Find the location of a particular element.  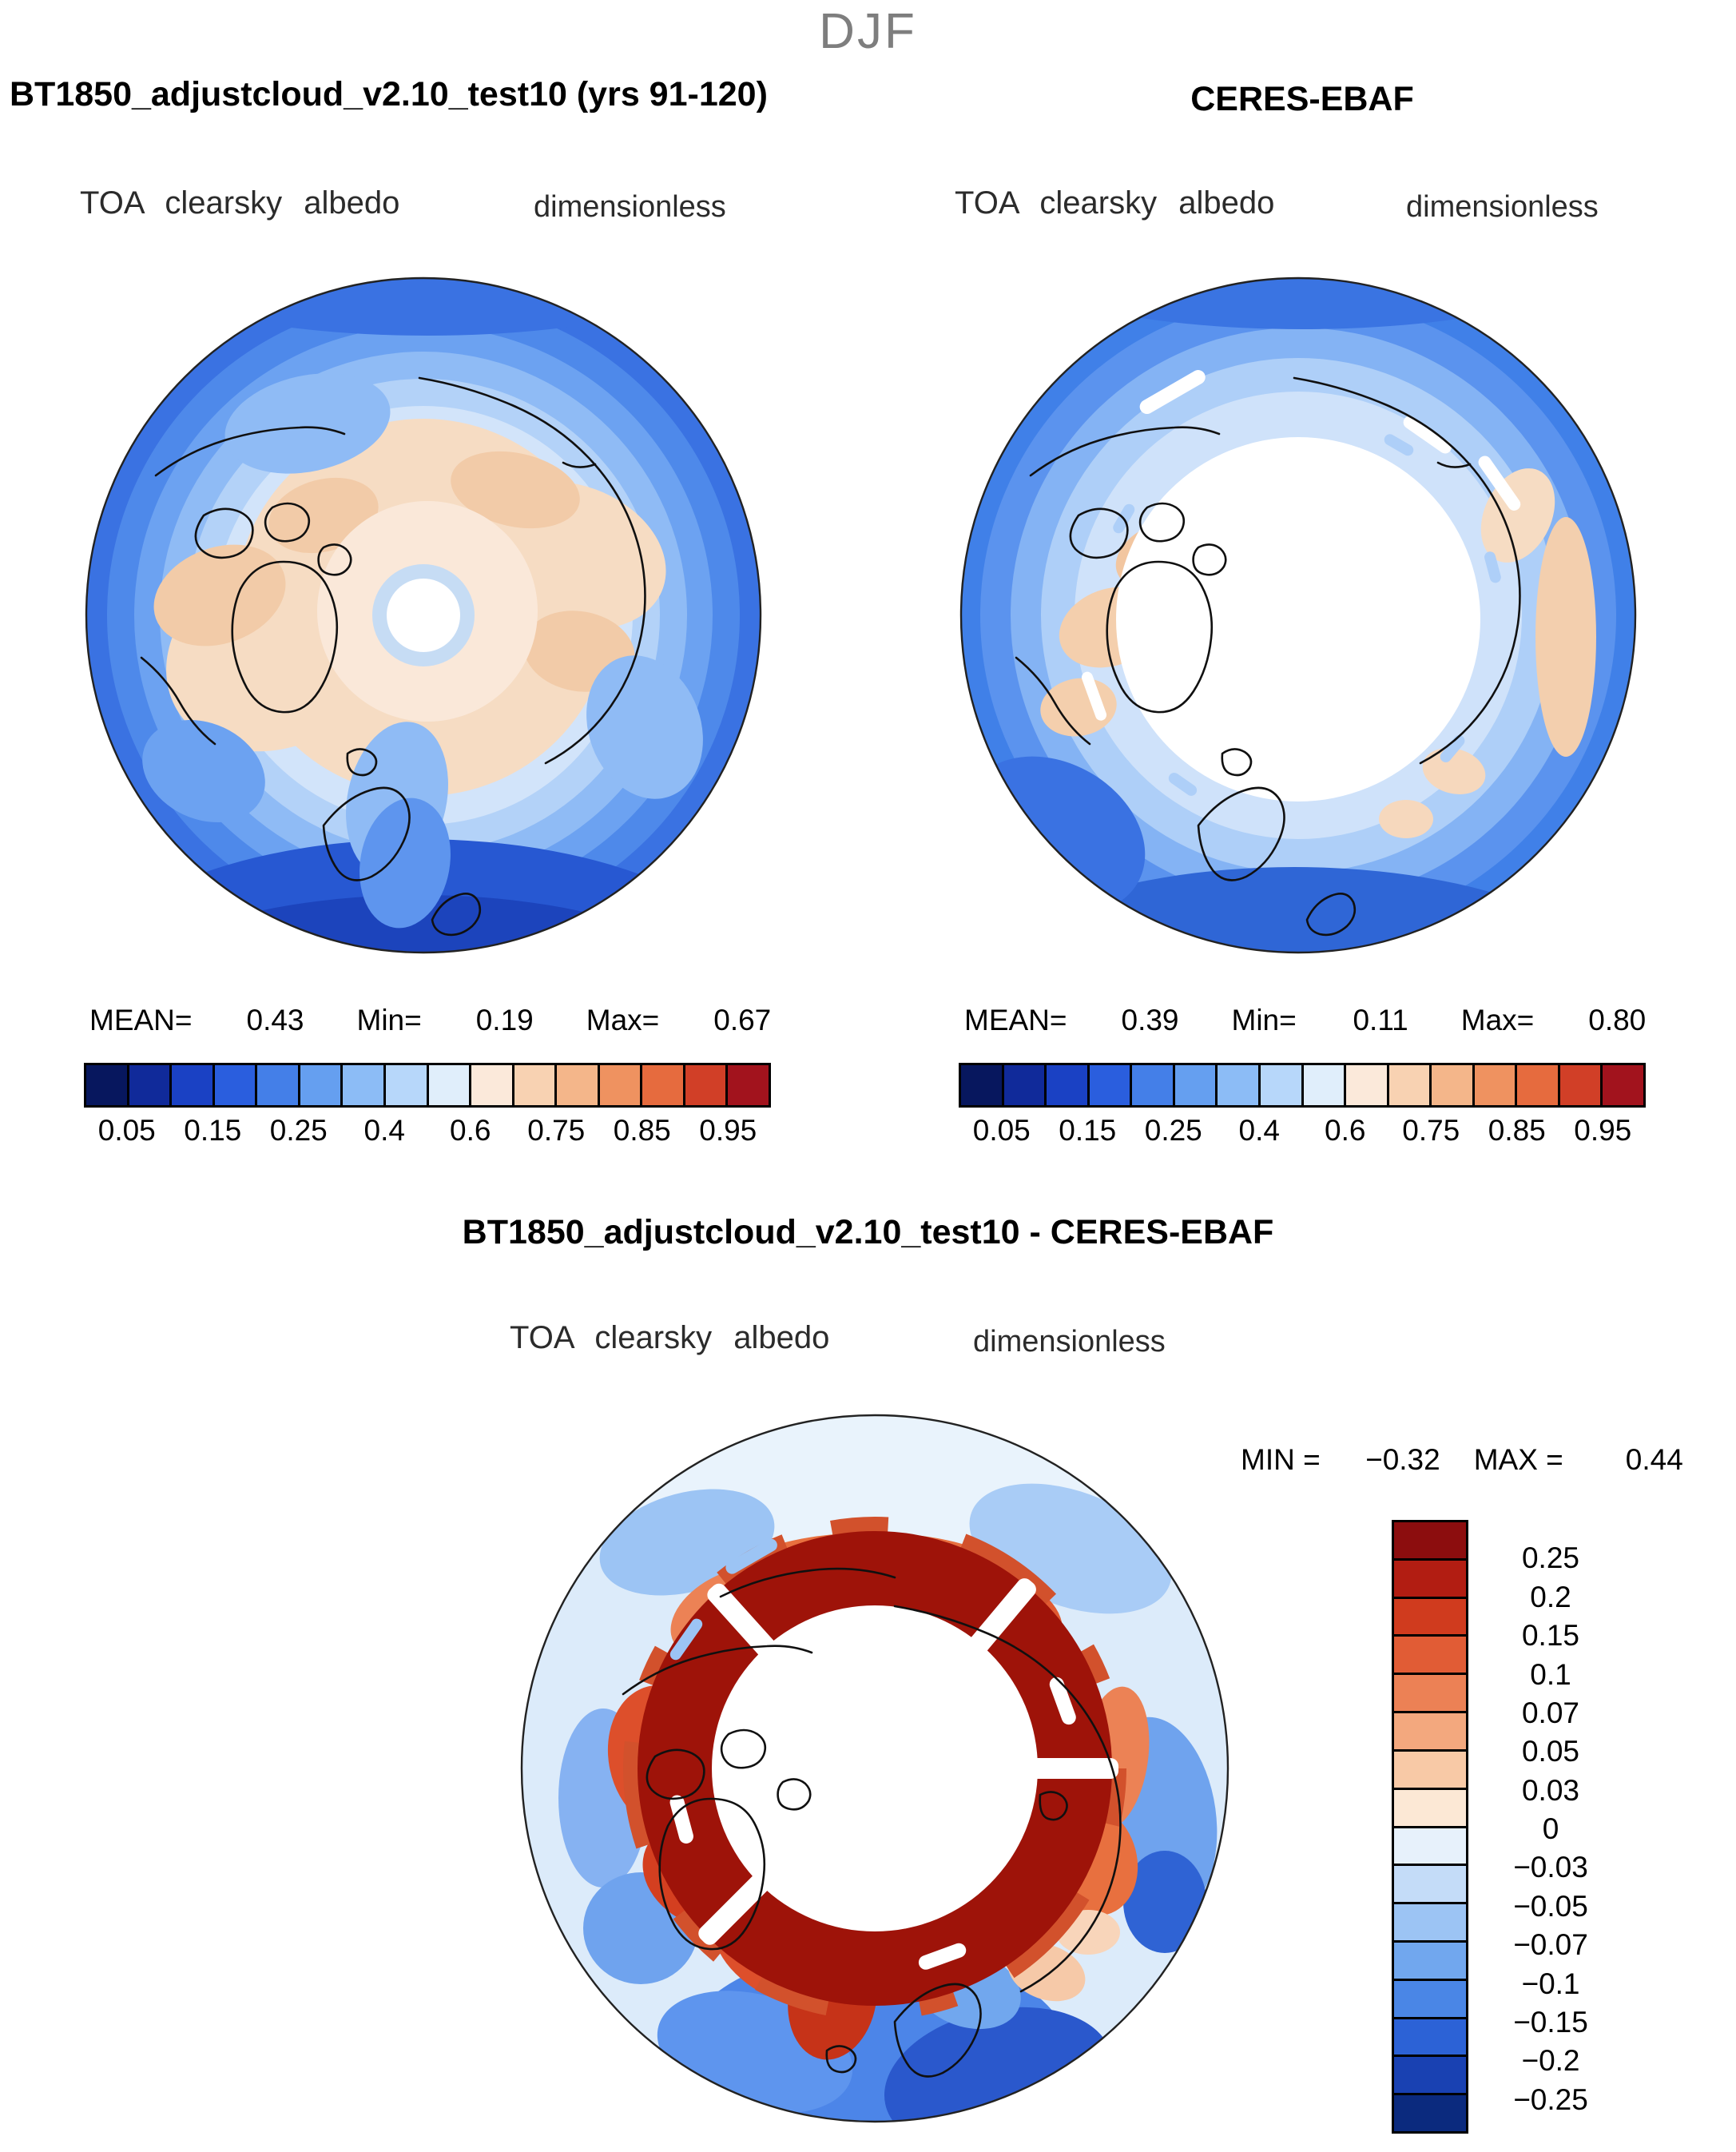

max-value: 0.80 is located at coordinates (1617, 1020).